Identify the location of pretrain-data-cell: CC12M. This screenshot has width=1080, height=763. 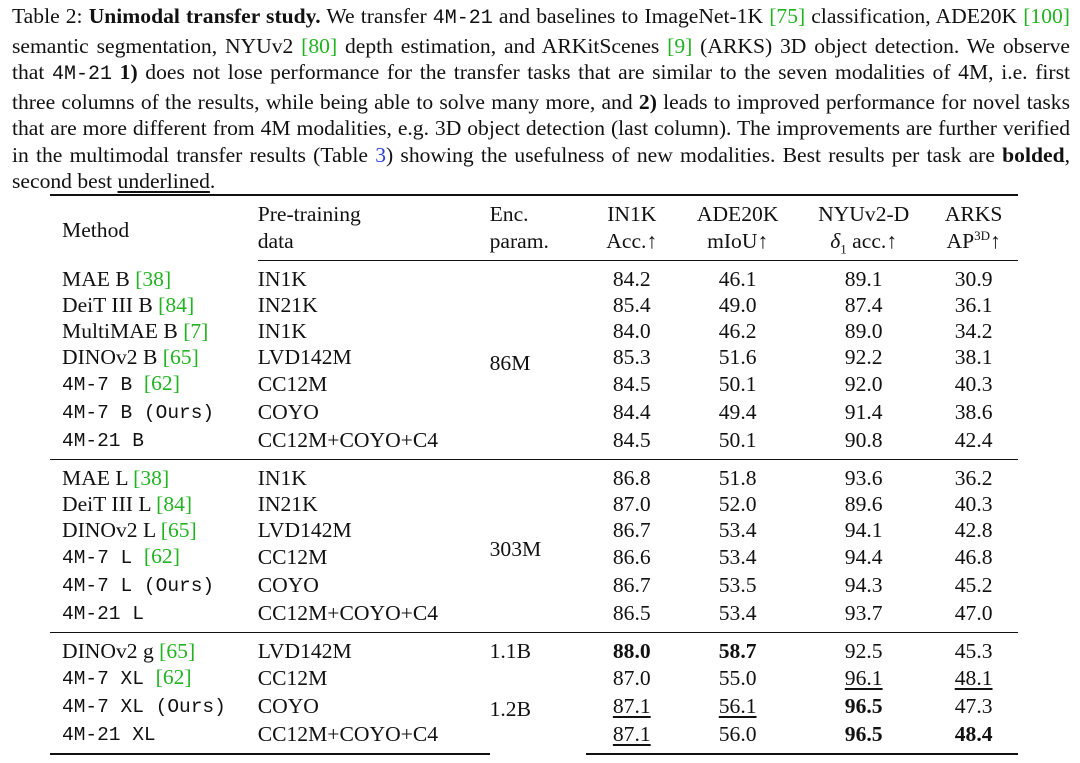
(292, 384).